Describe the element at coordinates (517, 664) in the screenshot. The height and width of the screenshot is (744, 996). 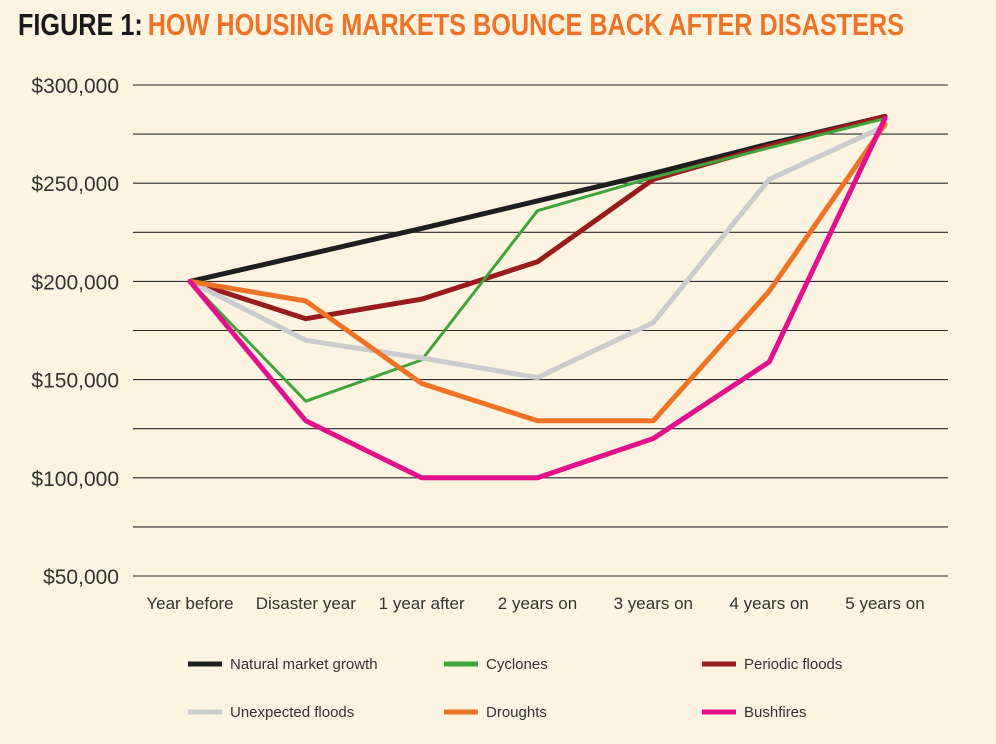
I see `legend-label-cyclones: Cyclones` at that location.